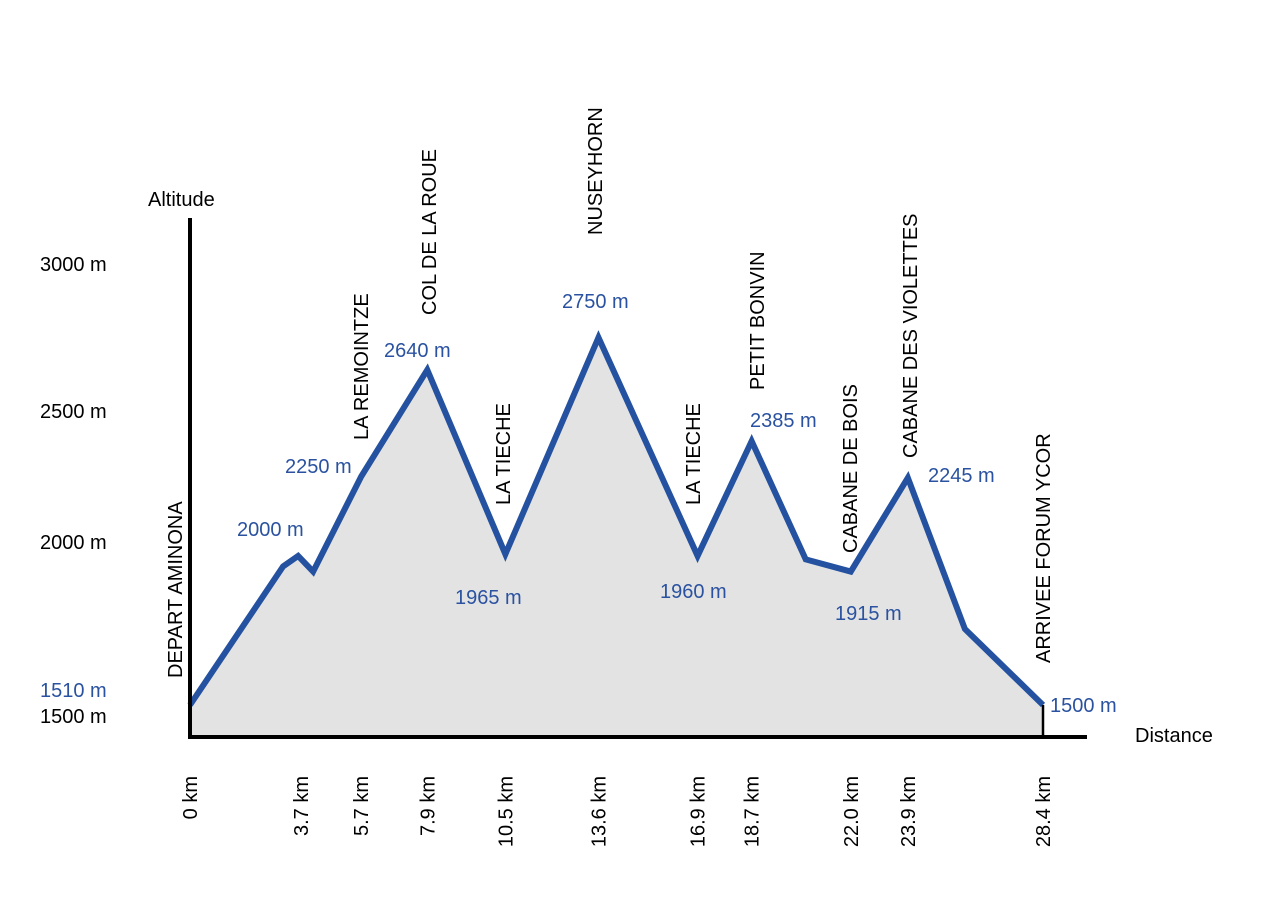  I want to click on x-axis-title: Distance, so click(1174, 736).